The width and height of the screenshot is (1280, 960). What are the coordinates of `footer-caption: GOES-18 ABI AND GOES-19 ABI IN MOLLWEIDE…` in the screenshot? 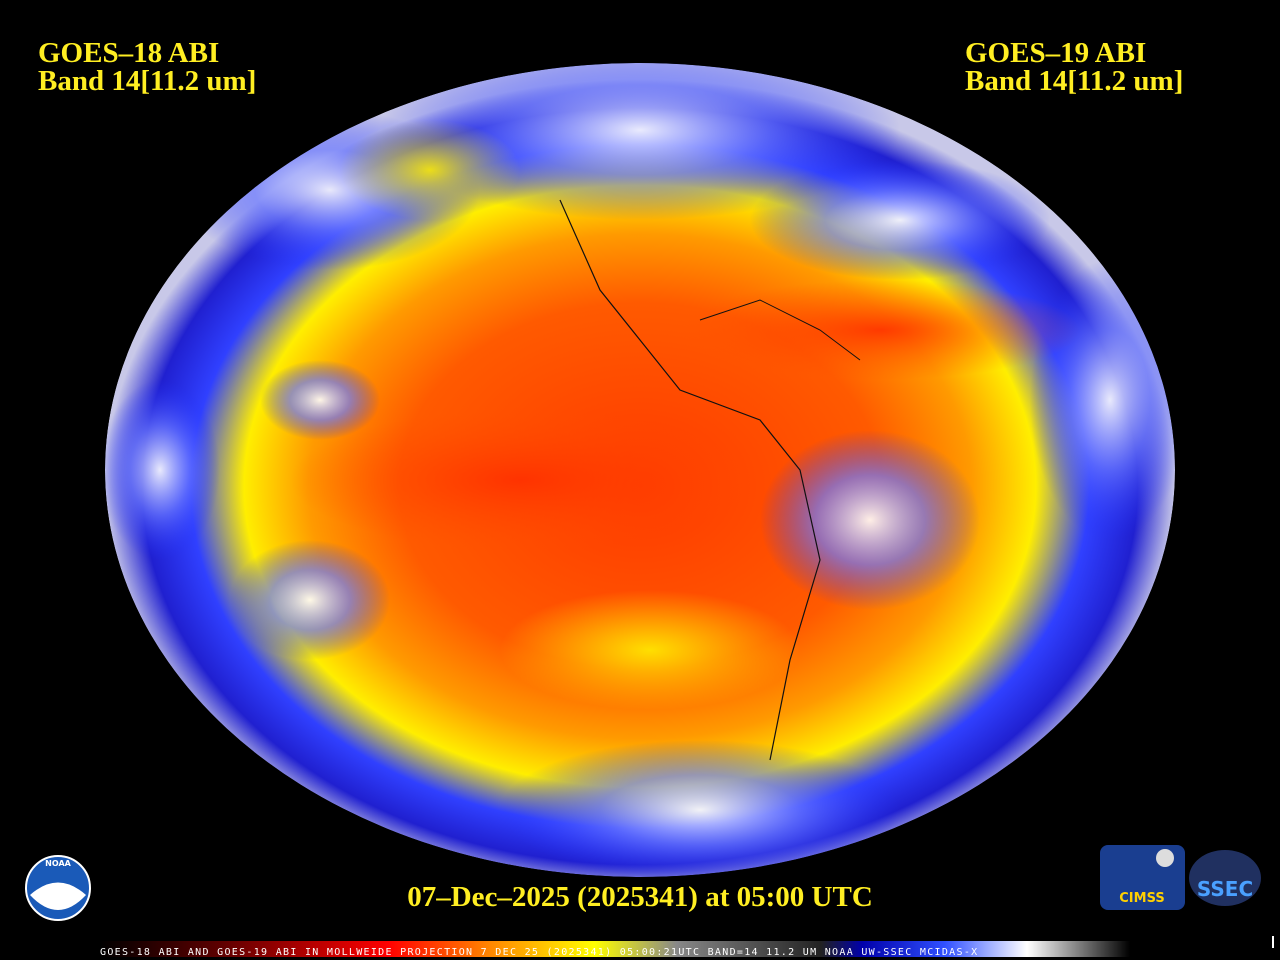 It's located at (539, 952).